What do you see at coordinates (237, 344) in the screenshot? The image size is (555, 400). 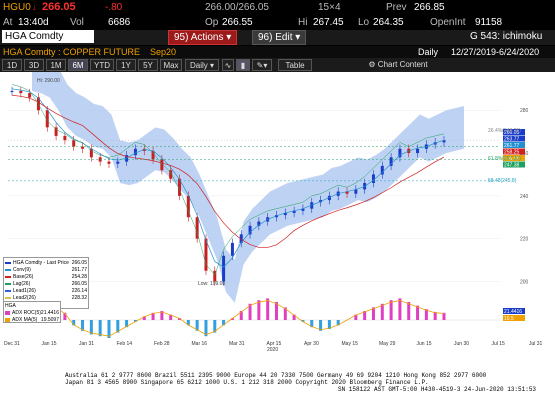 I see `x-tick-label: Mar 31` at bounding box center [237, 344].